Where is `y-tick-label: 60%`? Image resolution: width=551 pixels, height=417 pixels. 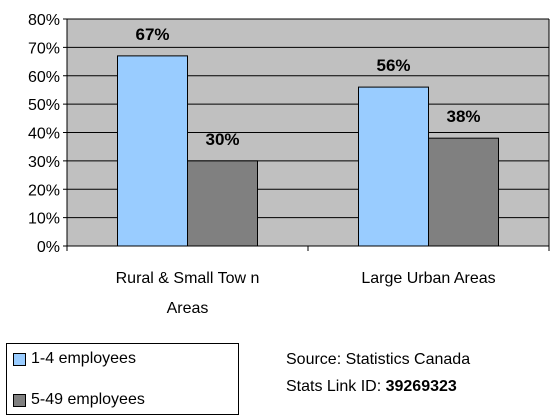
y-tick-label: 60% is located at coordinates (44, 77).